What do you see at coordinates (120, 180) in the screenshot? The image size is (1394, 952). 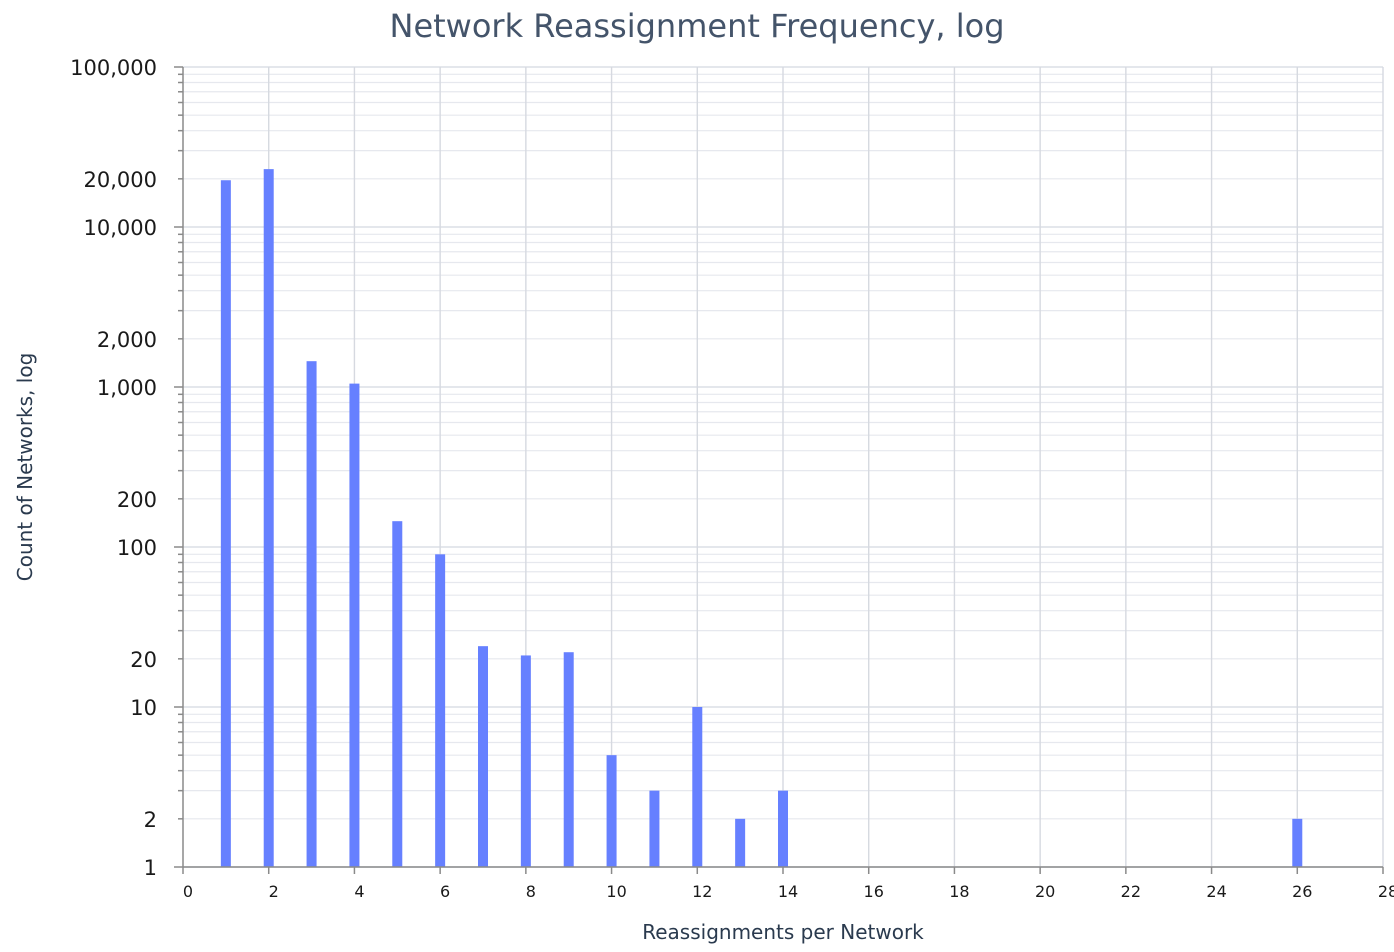 I see `y-tick-label: 20,000` at bounding box center [120, 180].